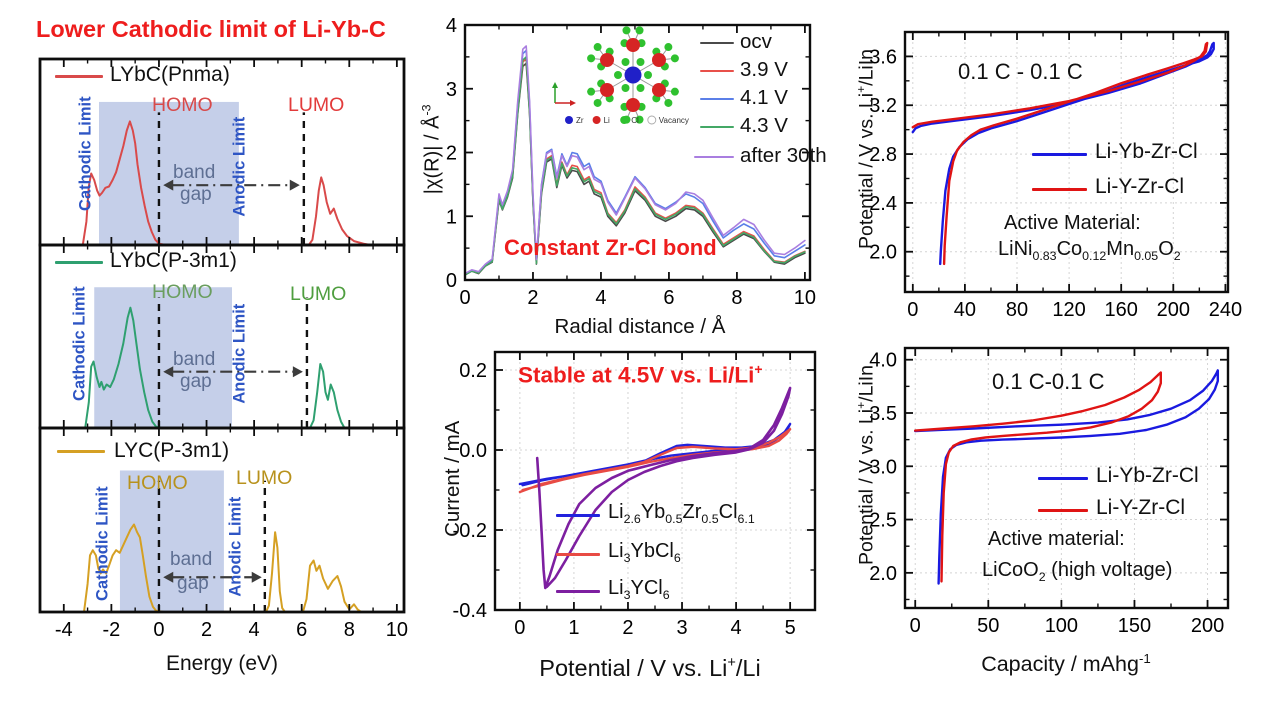 The width and height of the screenshot is (1271, 722). What do you see at coordinates (681, 628) in the screenshot?
I see `svg-text: 3` at bounding box center [681, 628].